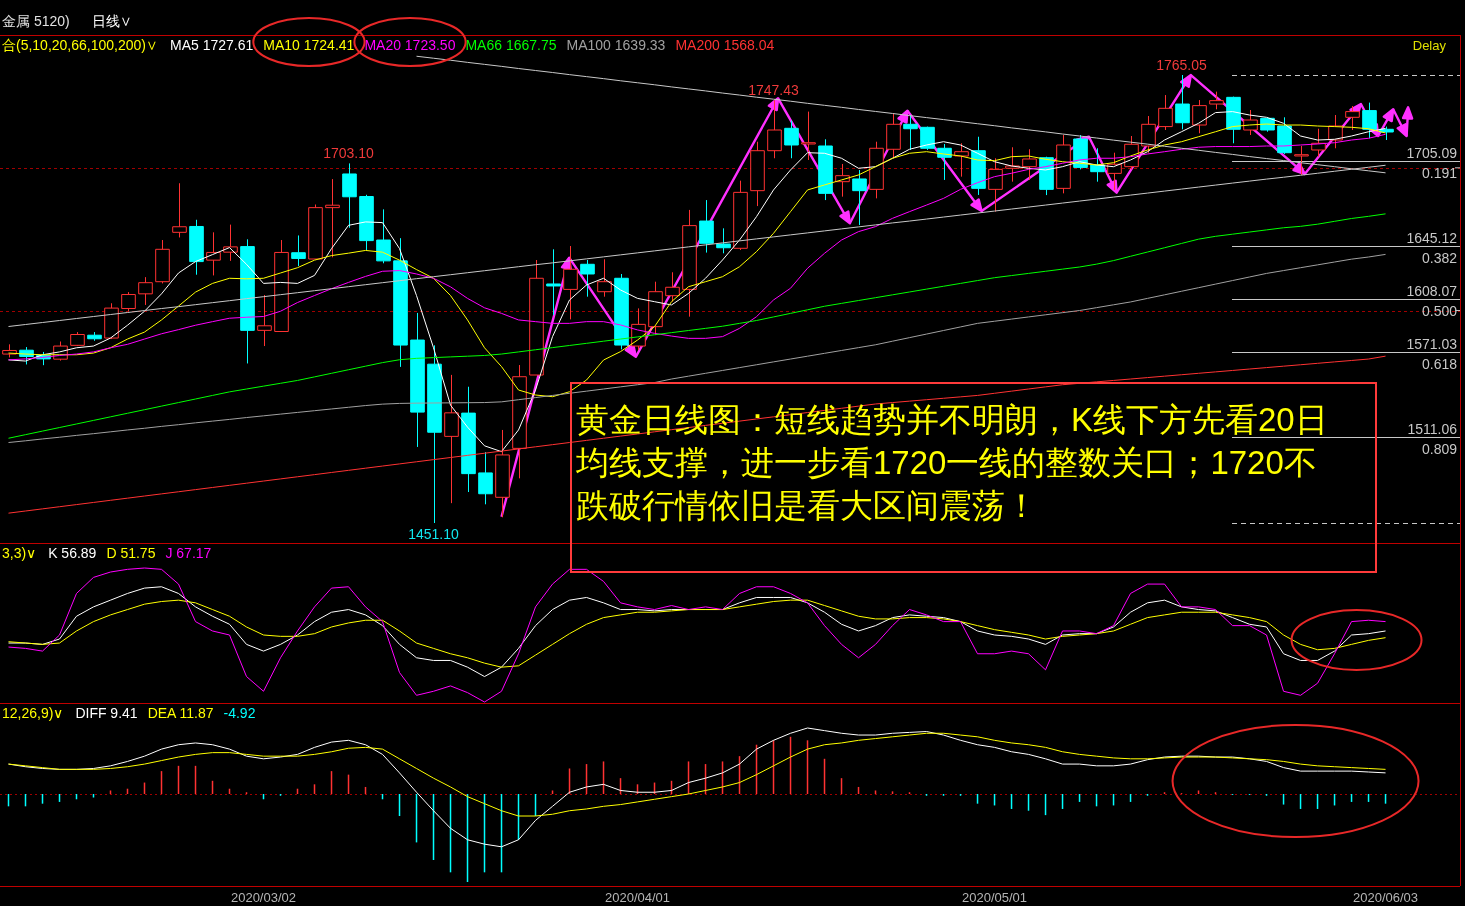 This screenshot has height=906, width=1465. I want to click on annotation: 1705.09, so click(1432, 153).